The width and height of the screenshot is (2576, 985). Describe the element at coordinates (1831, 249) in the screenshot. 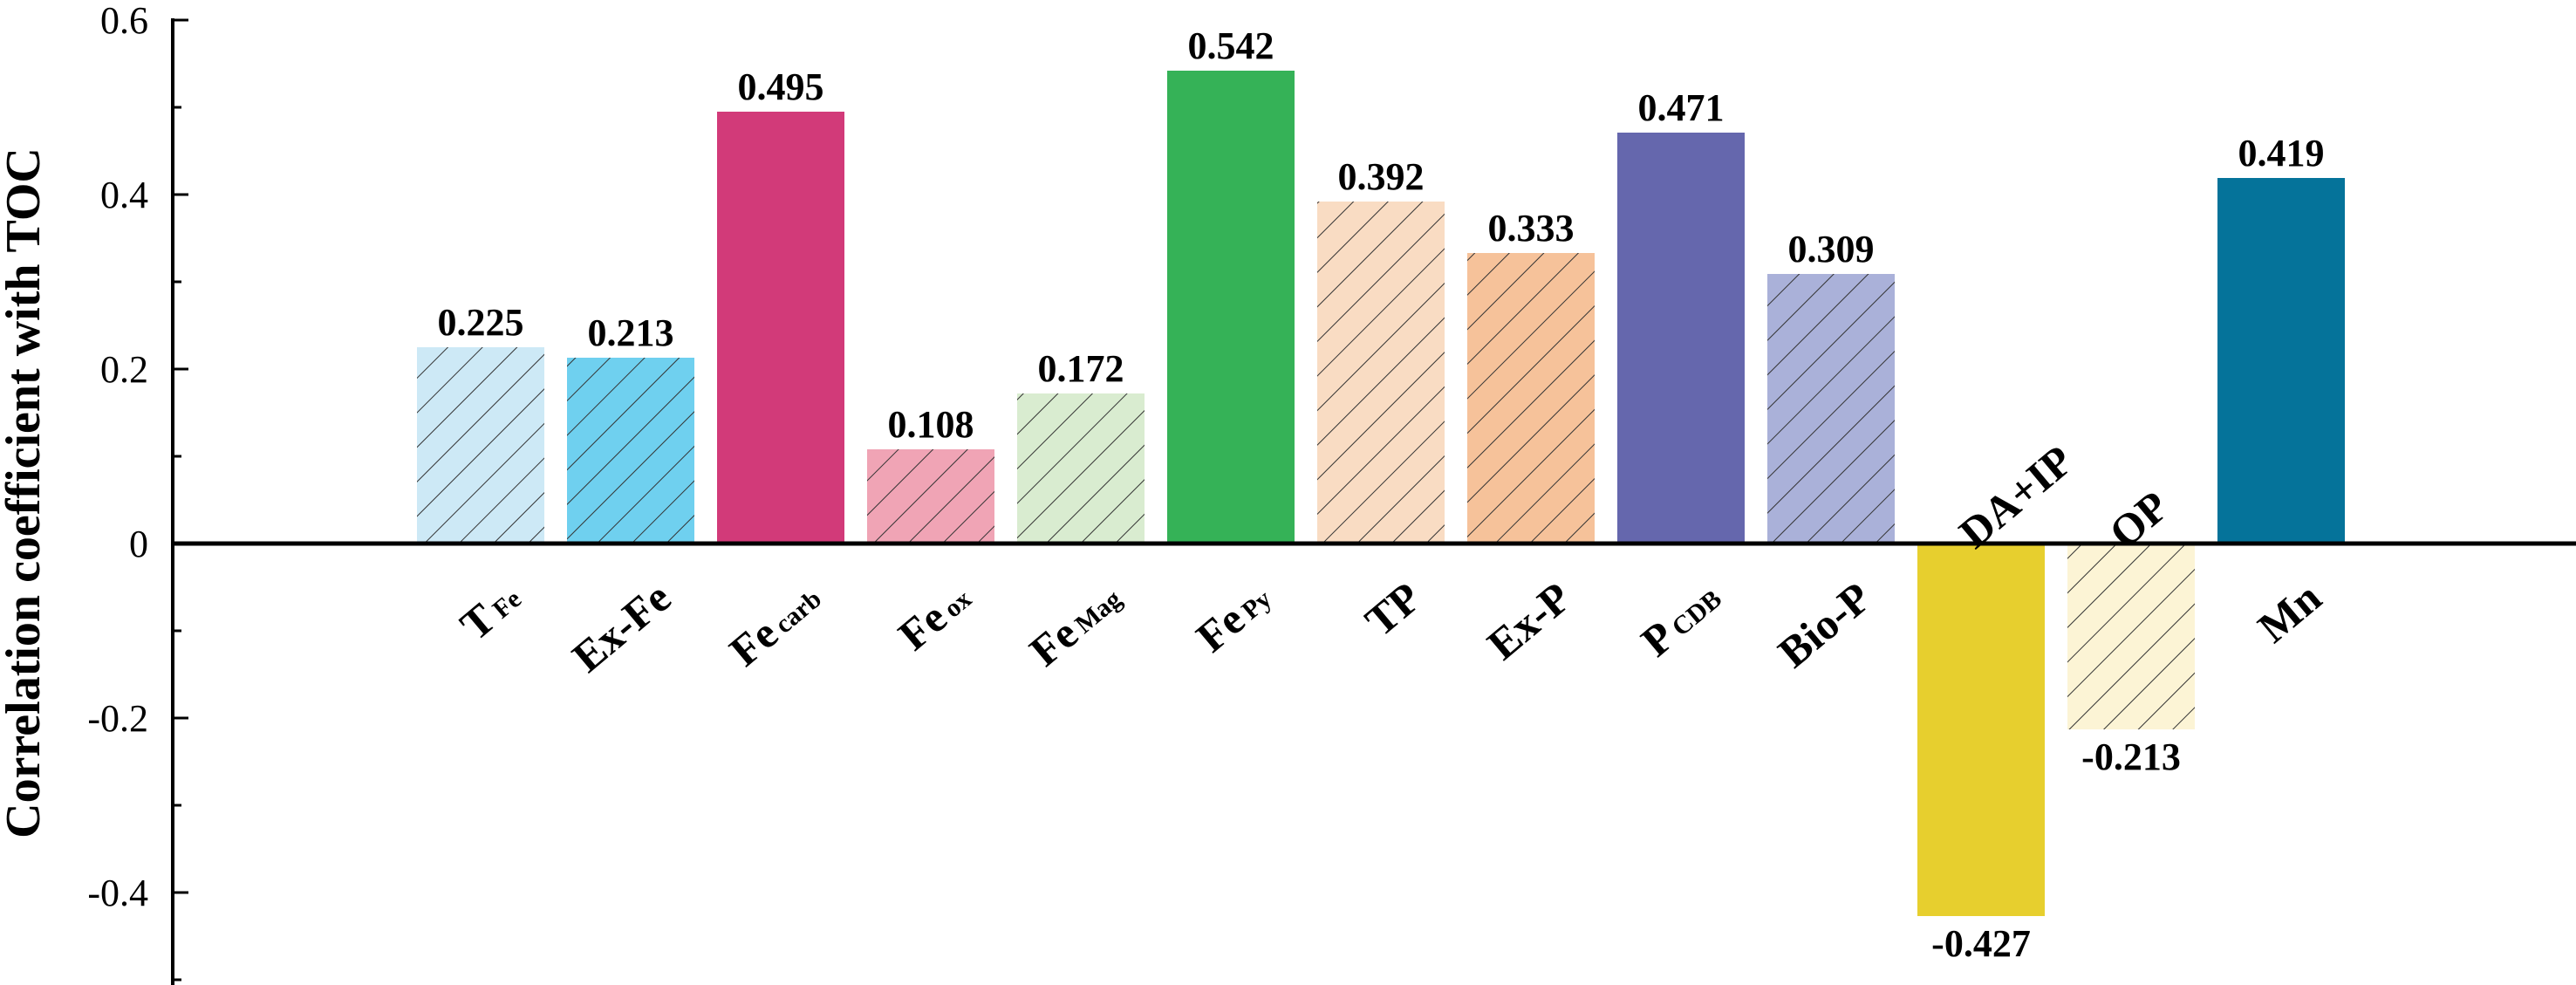

I see `value-label-9: 0.309` at that location.